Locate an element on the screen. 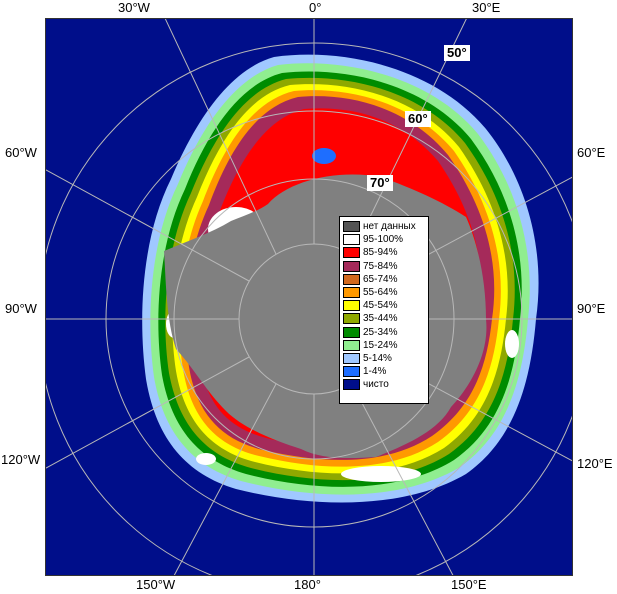  legend-label: 85-94% is located at coordinates (380, 253).